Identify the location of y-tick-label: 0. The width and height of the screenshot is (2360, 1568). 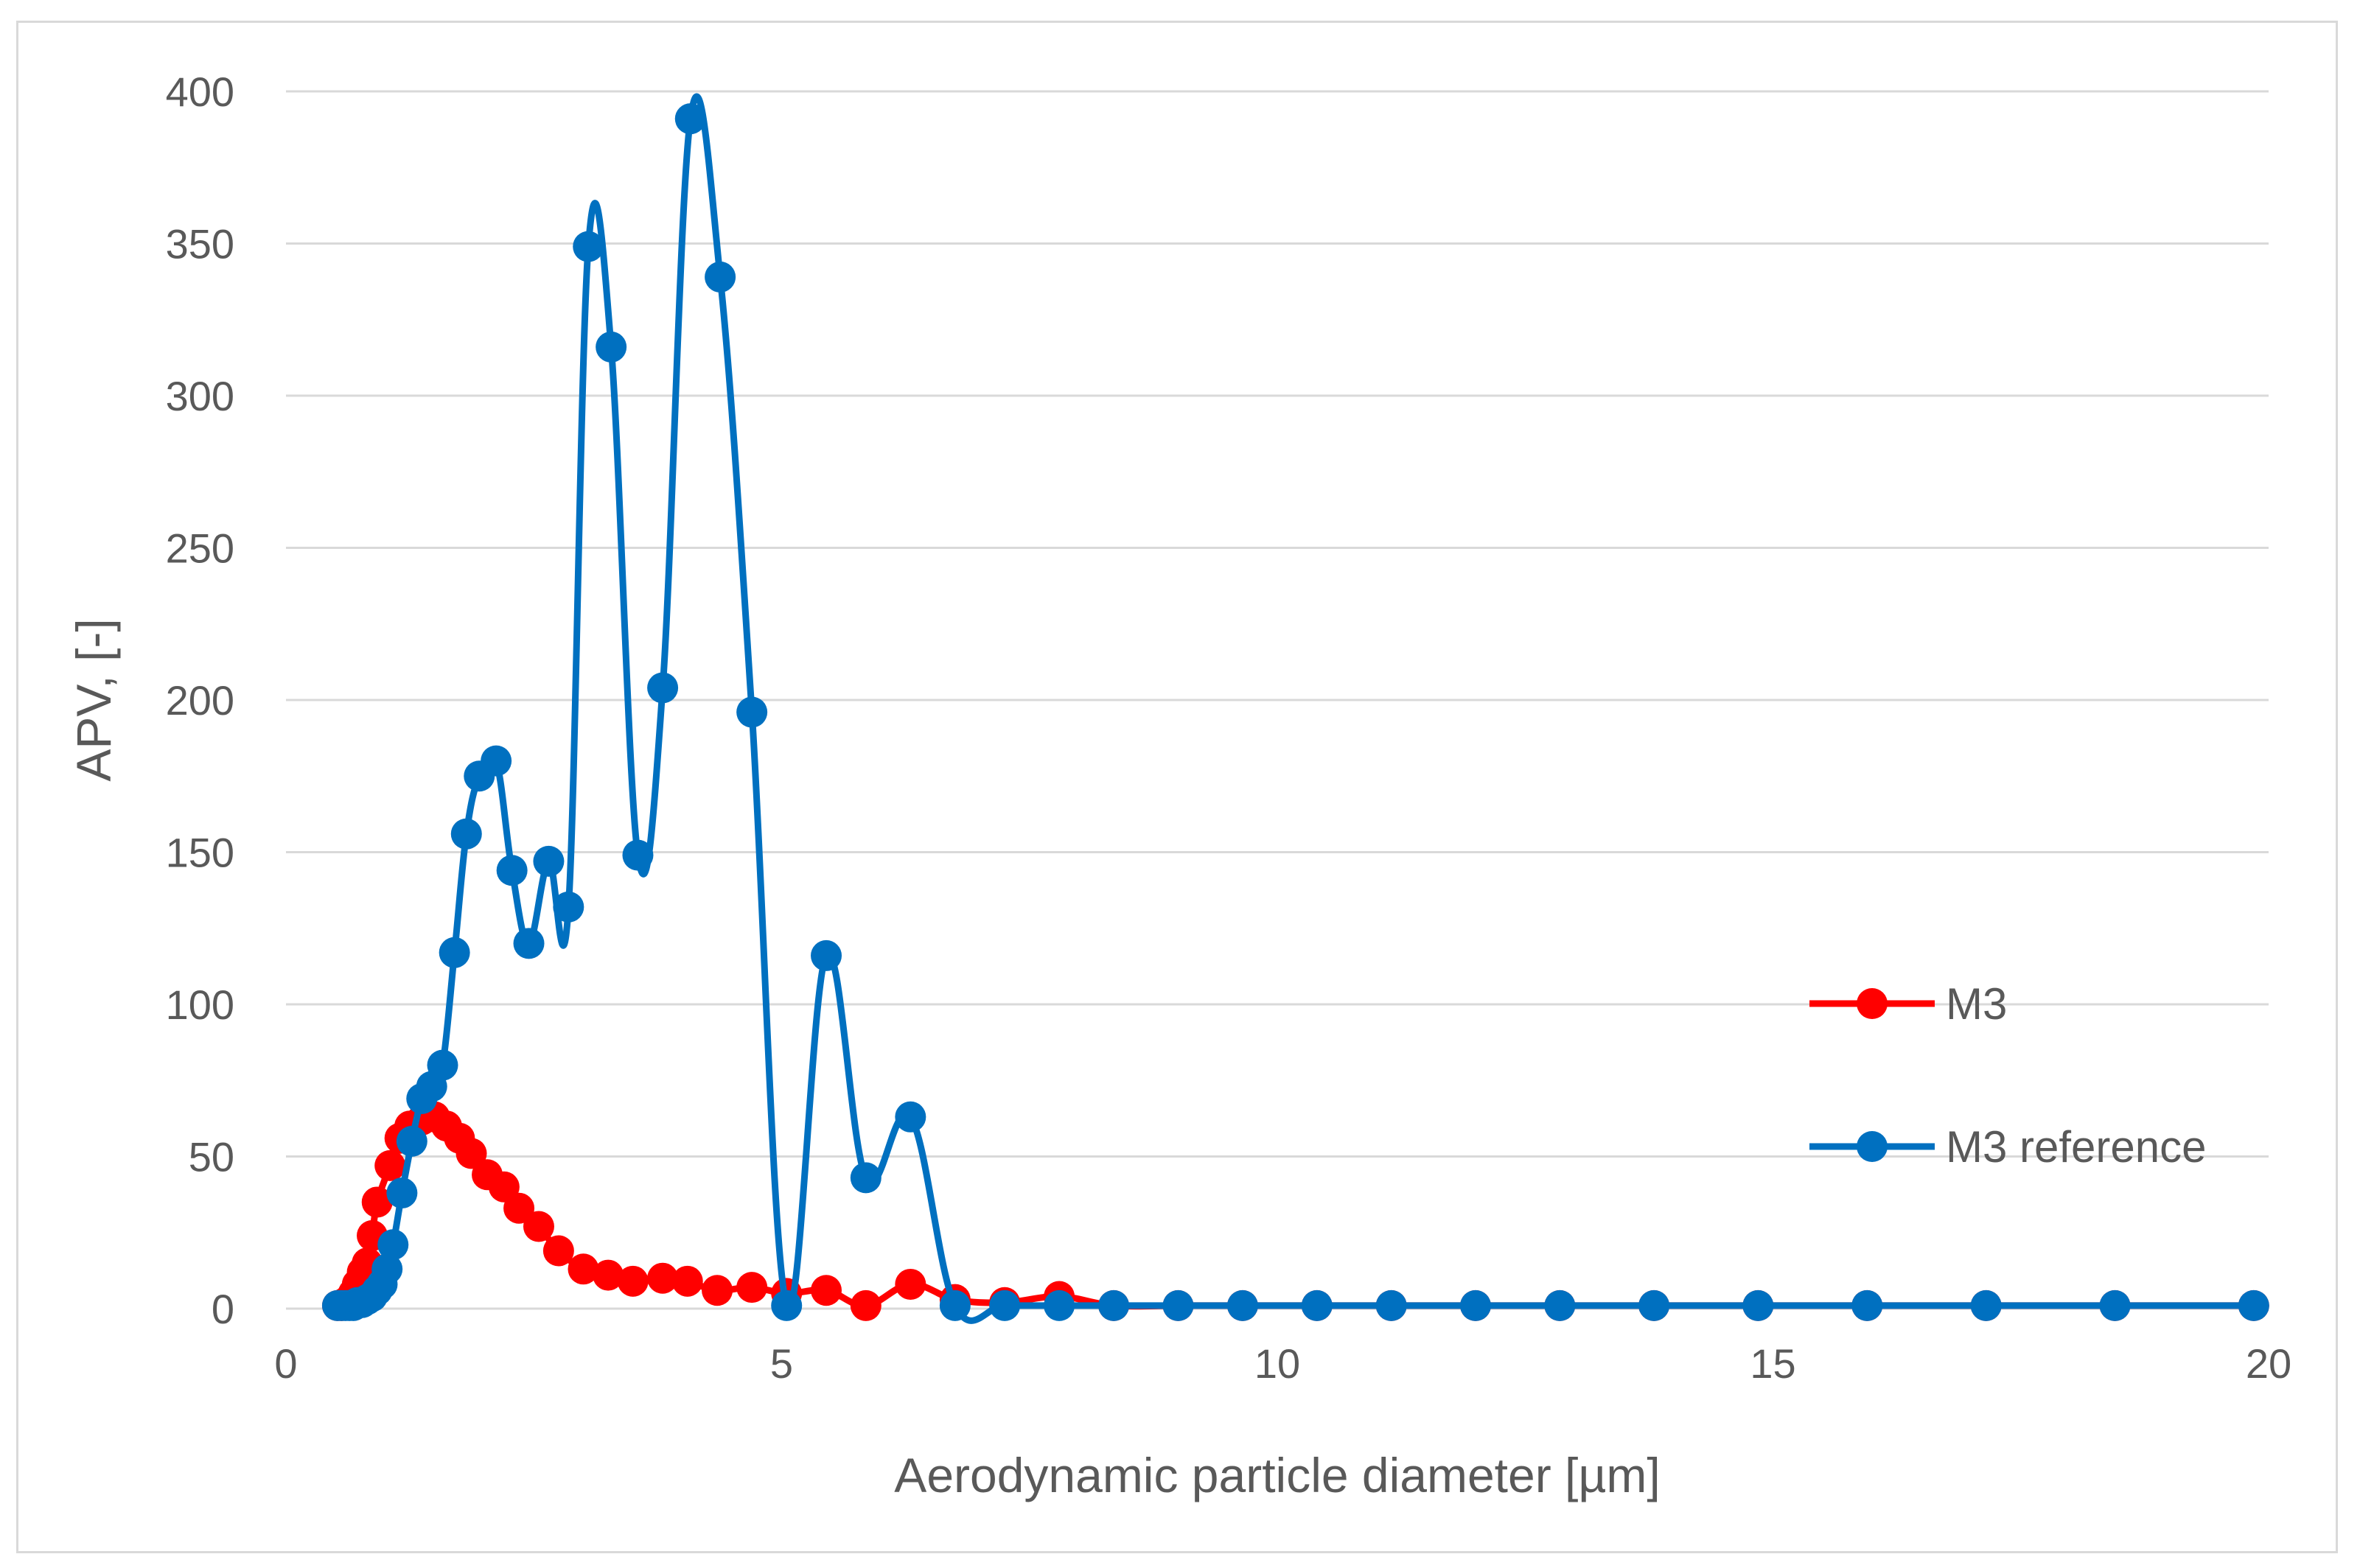
(223, 1309).